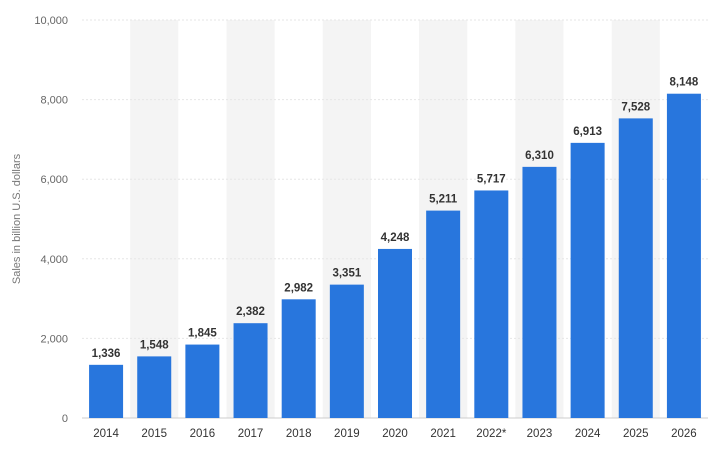 The height and width of the screenshot is (455, 711). I want to click on x-tick-label: 2014, so click(106, 434).